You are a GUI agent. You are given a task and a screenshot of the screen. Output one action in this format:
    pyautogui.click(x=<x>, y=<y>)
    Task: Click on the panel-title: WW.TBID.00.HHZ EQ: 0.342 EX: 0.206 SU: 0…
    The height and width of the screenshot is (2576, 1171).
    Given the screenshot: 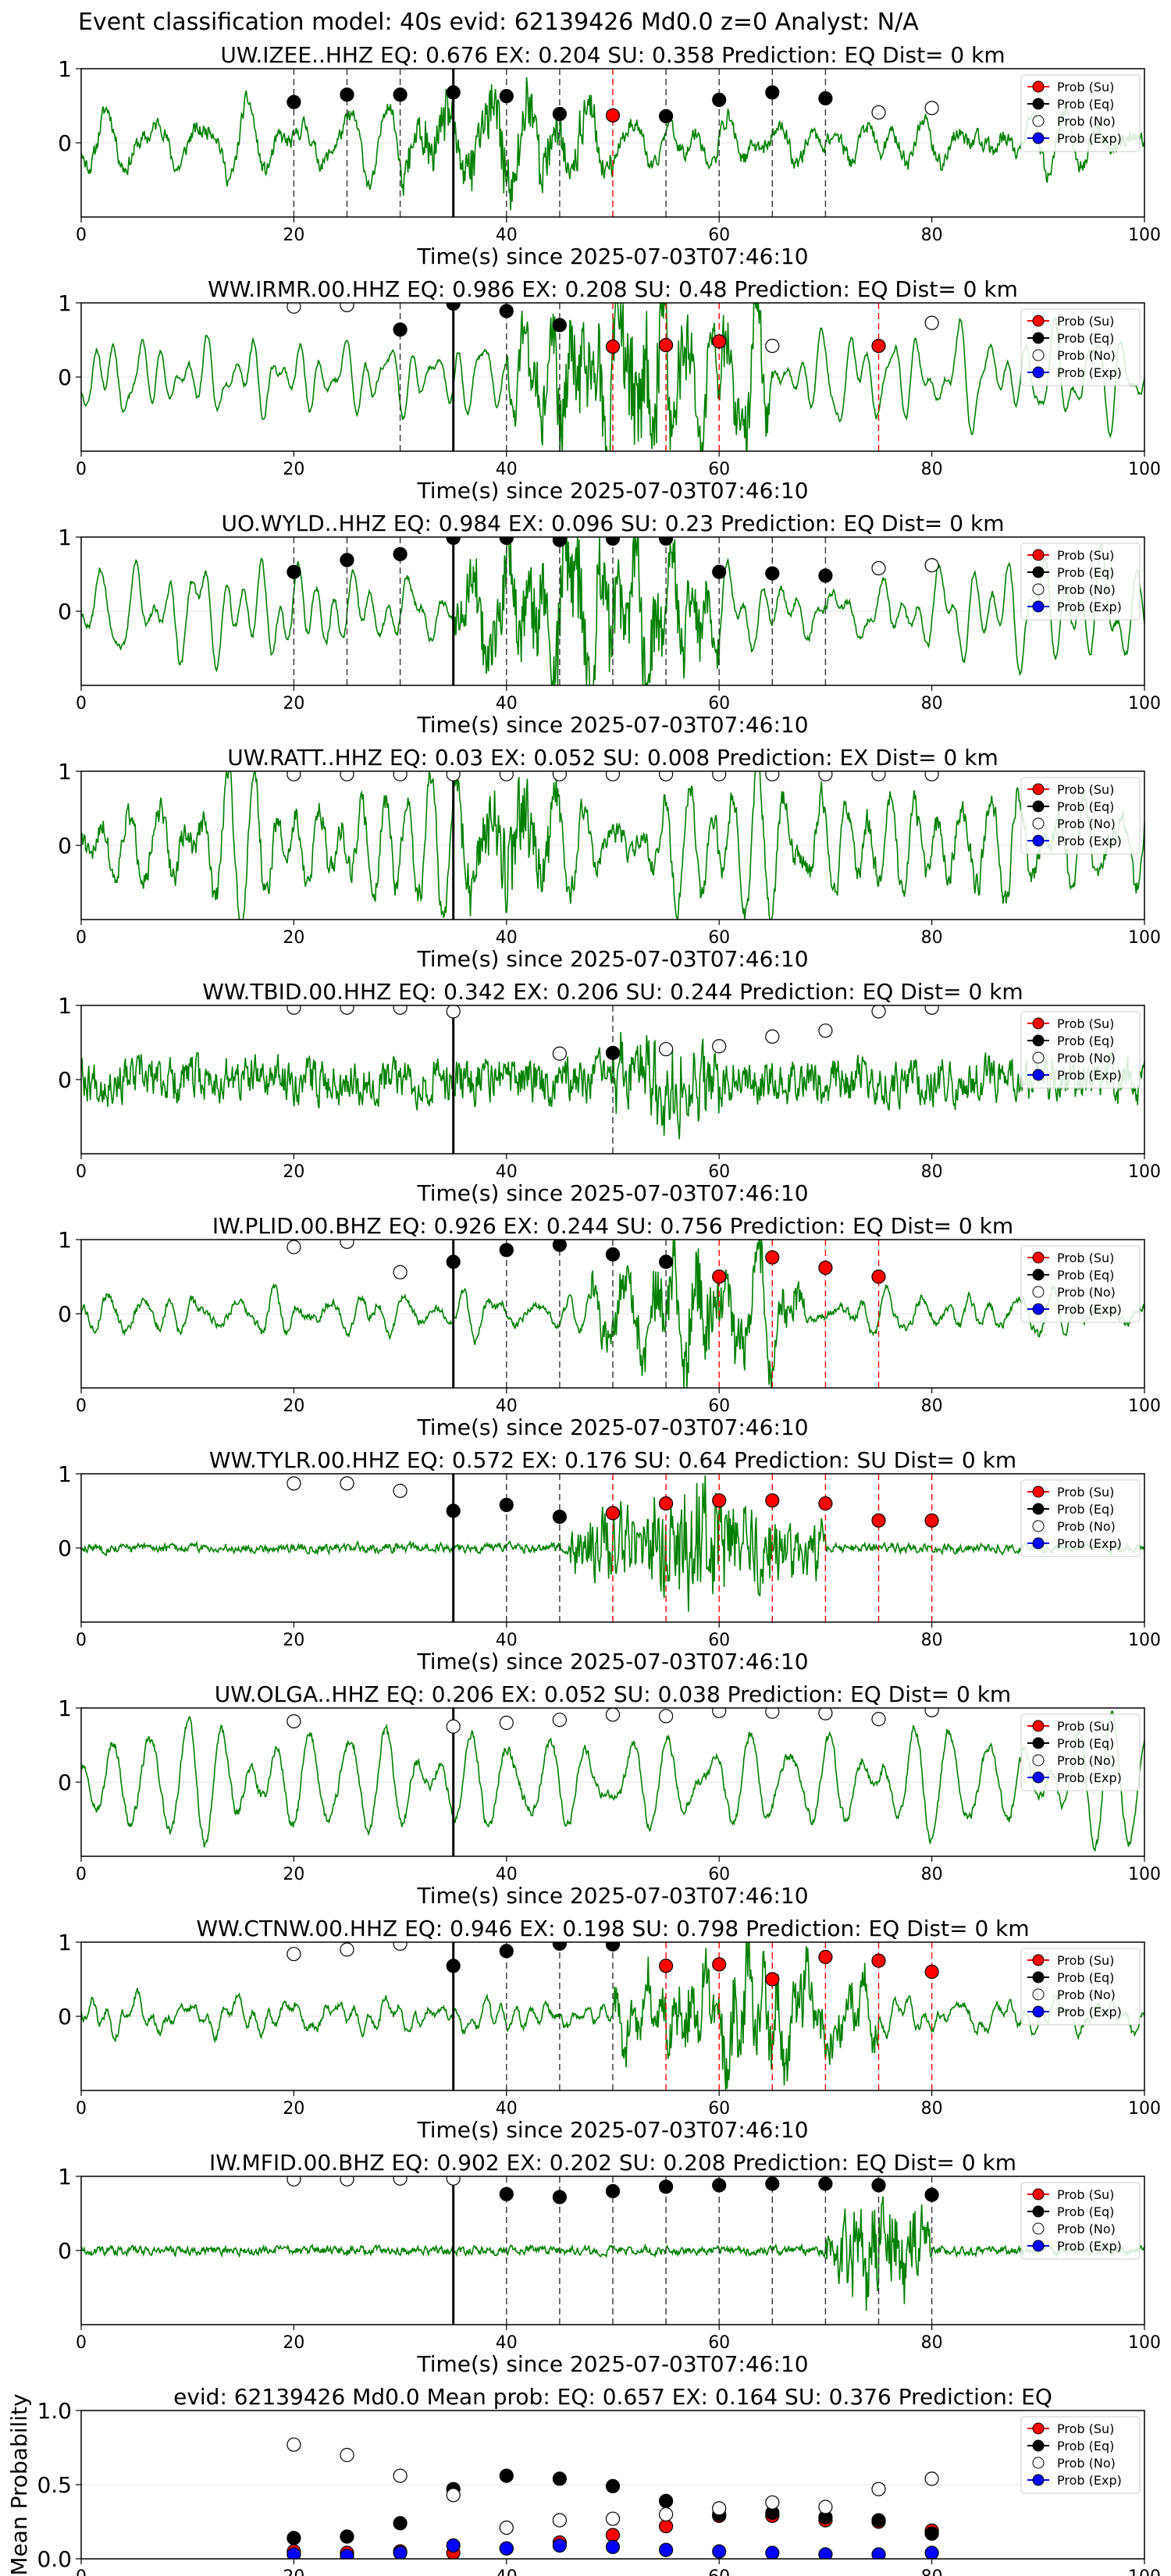 What is the action you would take?
    pyautogui.click(x=612, y=992)
    